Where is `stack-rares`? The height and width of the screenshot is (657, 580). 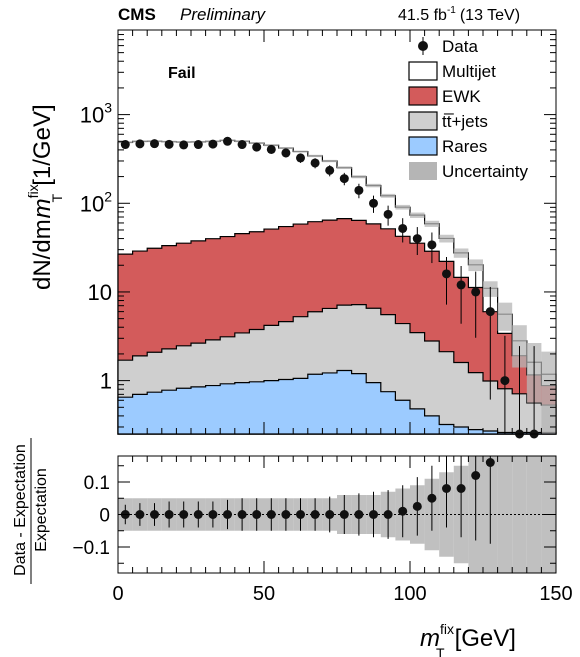 stack-rares is located at coordinates (337, 402).